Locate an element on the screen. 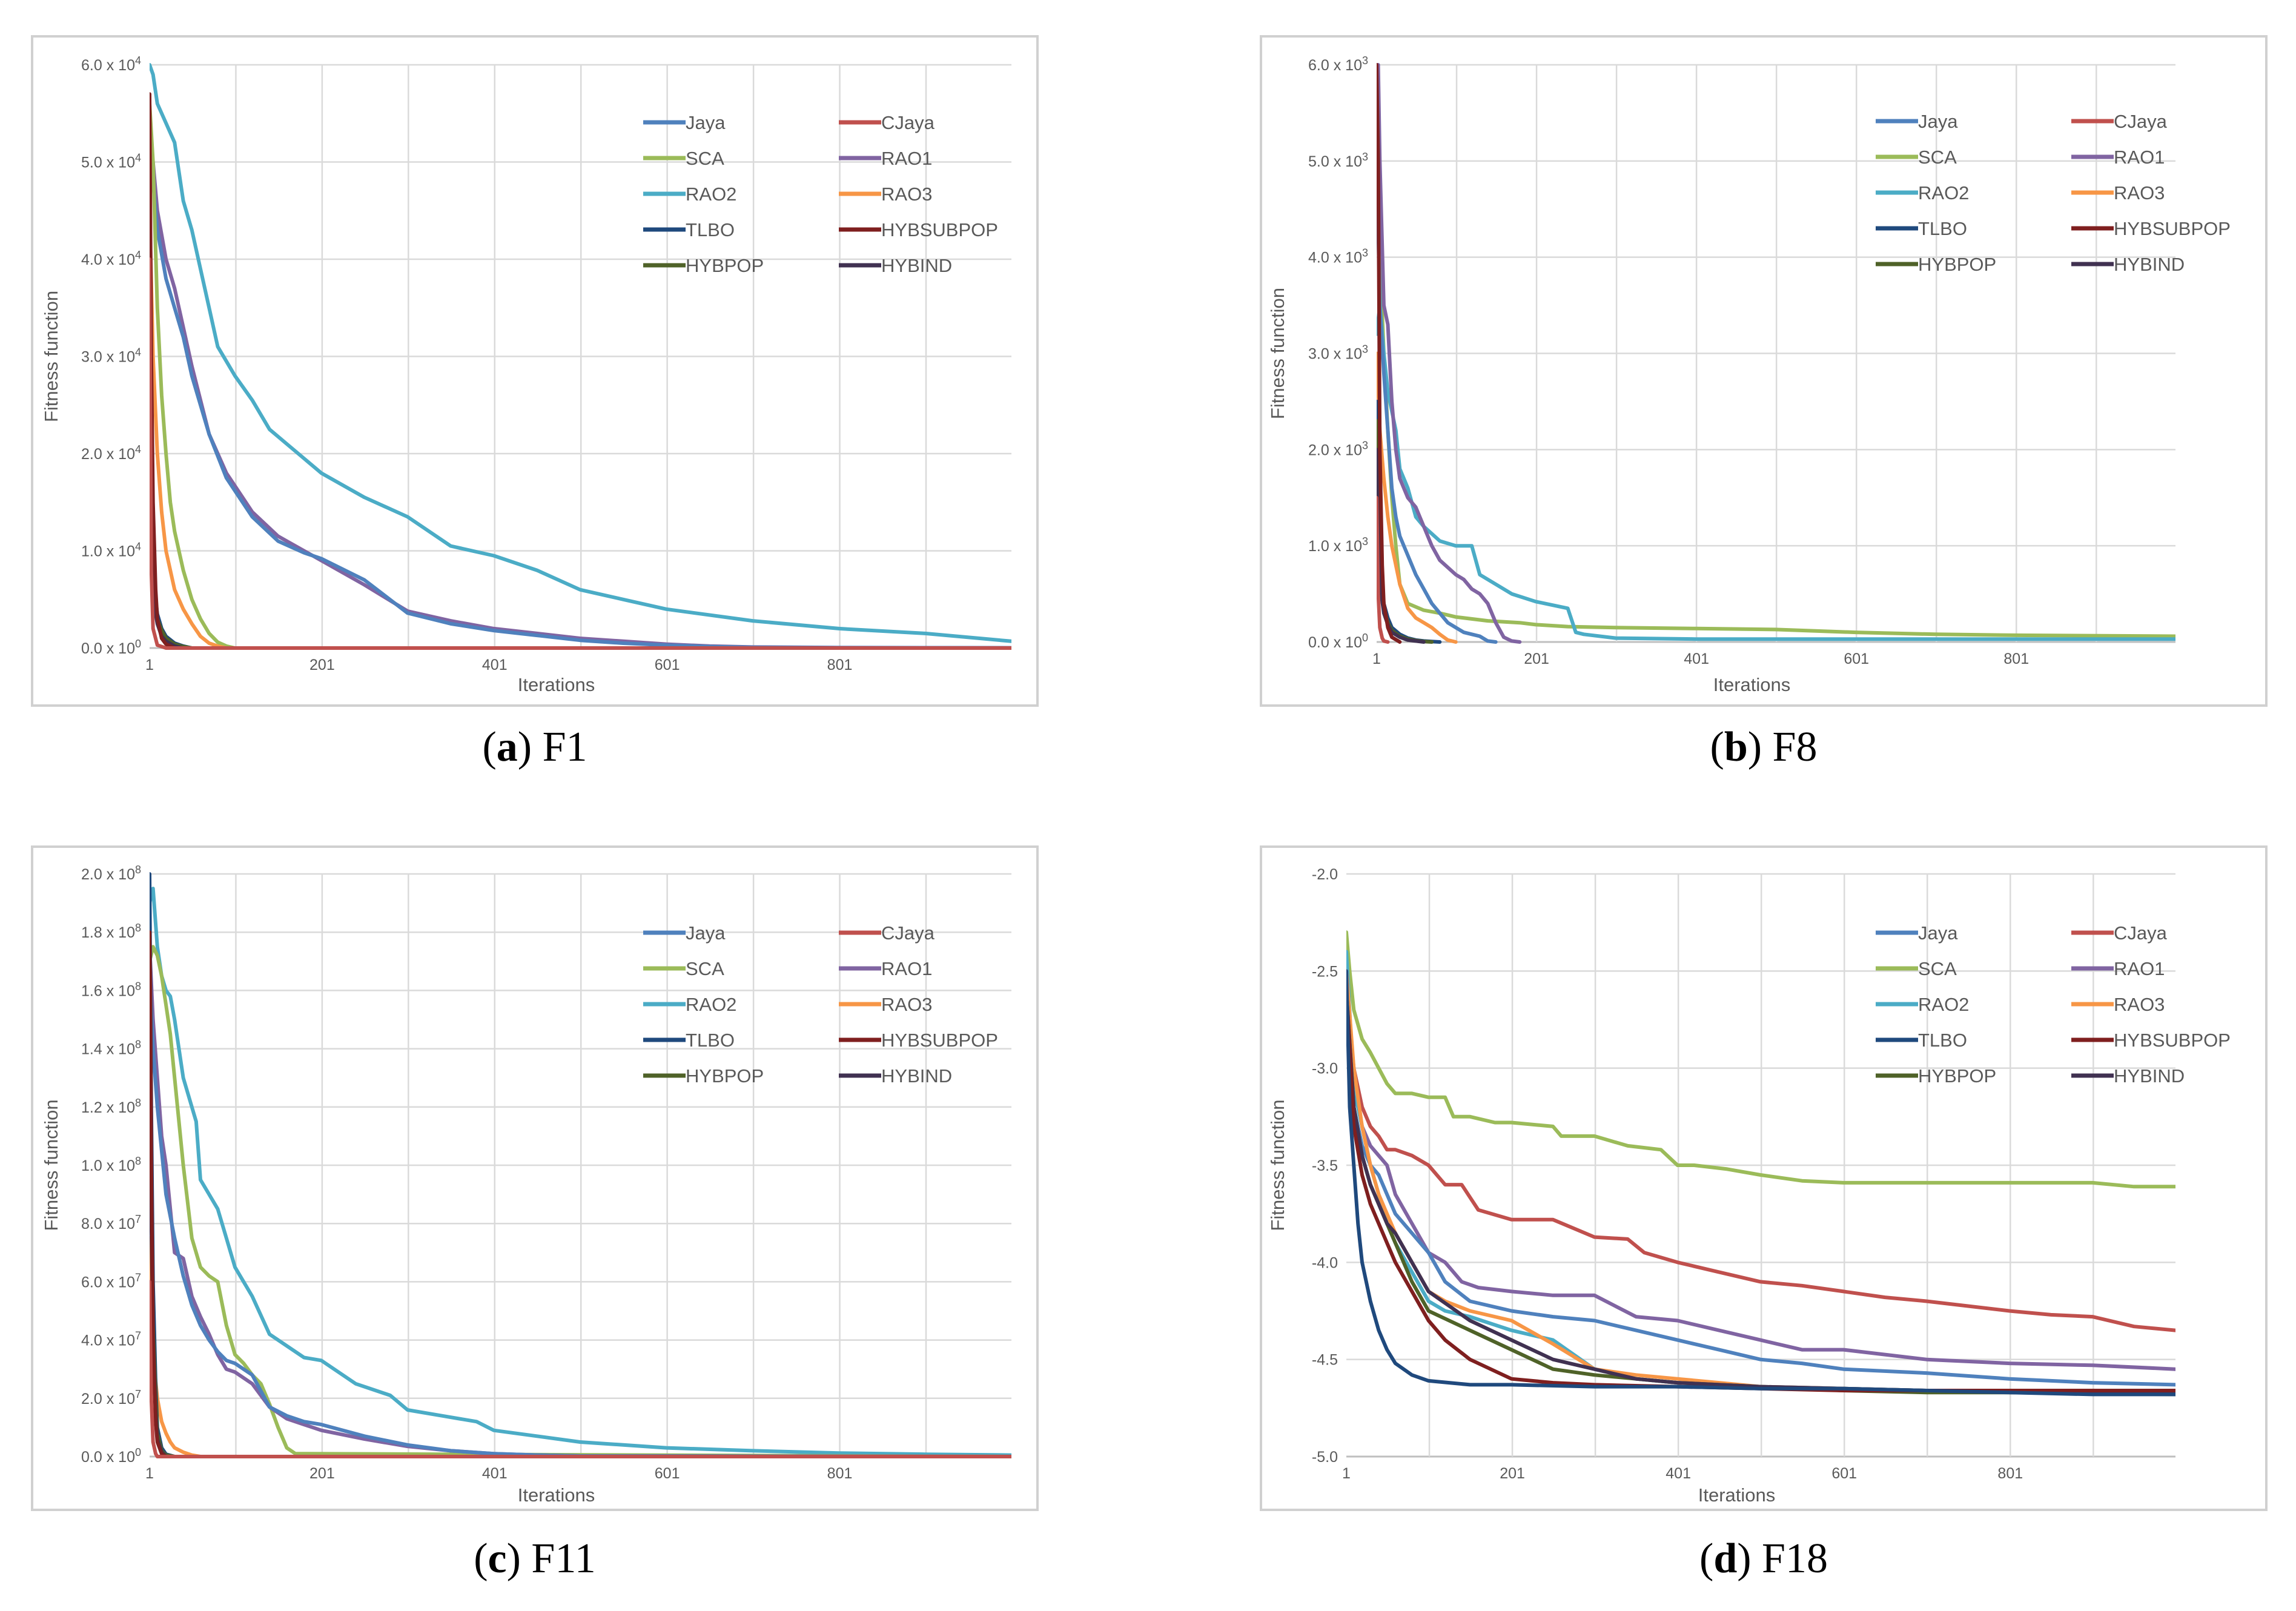 The image size is (2296, 1611). series-line-tlbo is located at coordinates (1760, 1183).